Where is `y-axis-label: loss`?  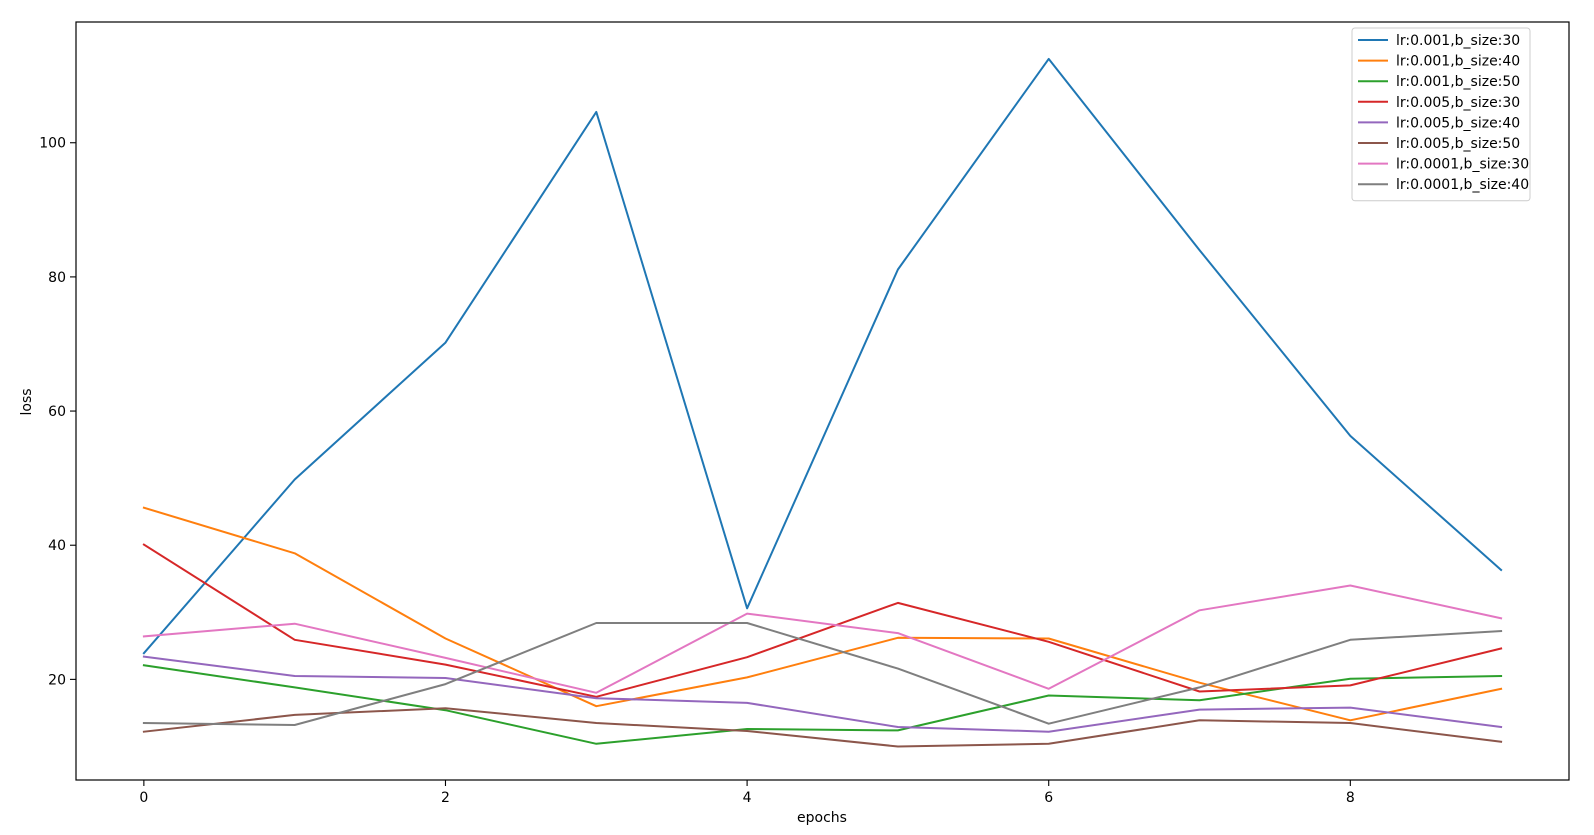 y-axis-label: loss is located at coordinates (27, 401).